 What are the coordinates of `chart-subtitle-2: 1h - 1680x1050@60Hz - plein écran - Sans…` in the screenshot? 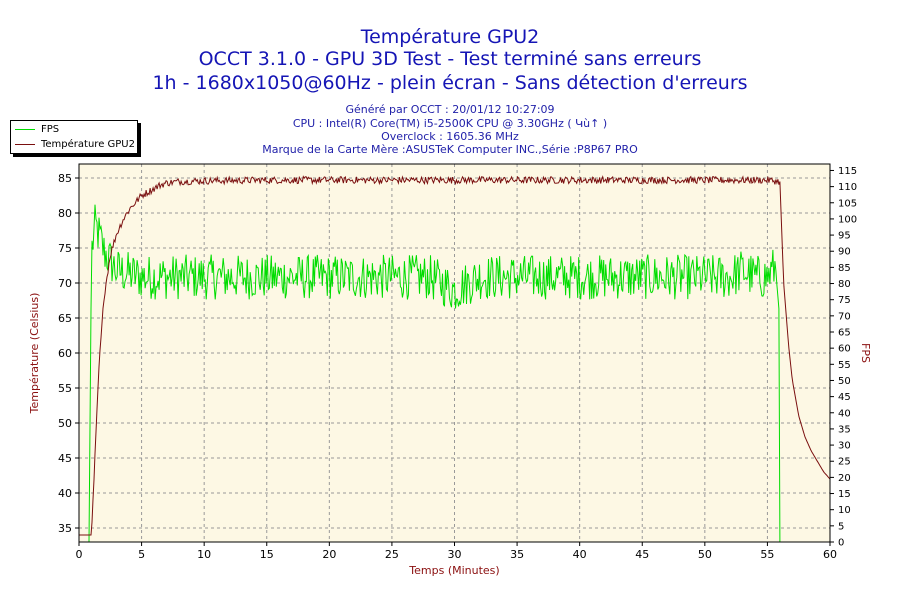 It's located at (450, 83).